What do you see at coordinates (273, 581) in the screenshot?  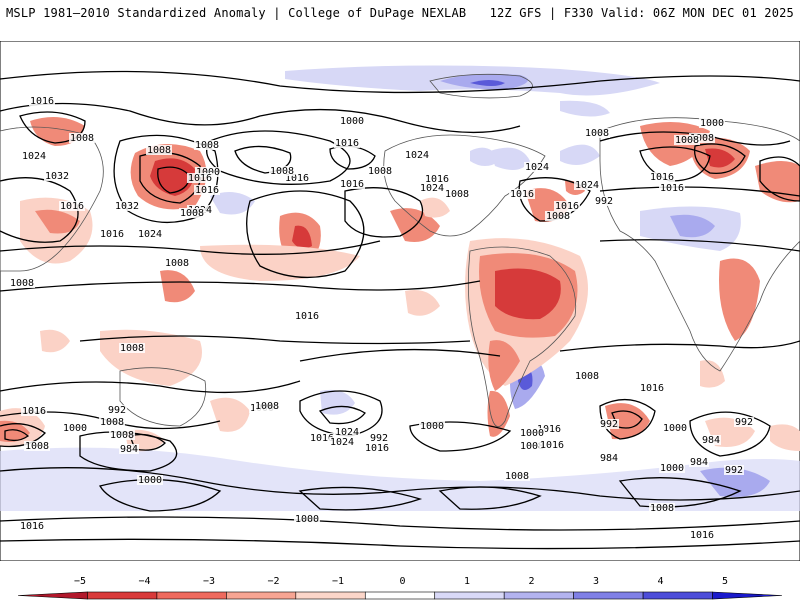 I see `colorbar-tick-label: −2` at bounding box center [273, 581].